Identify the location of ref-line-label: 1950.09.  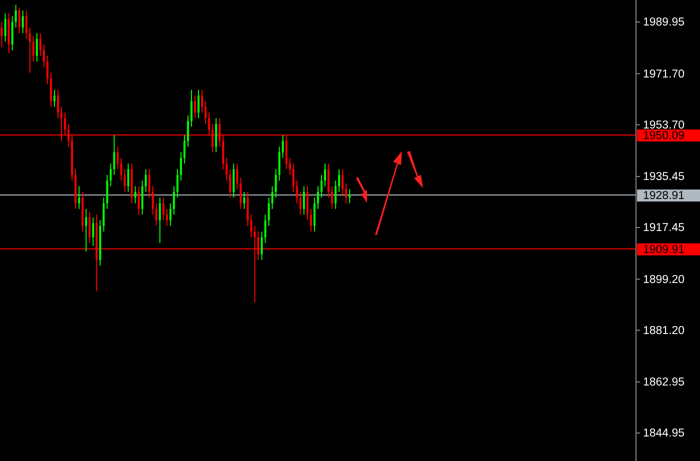
(664, 136).